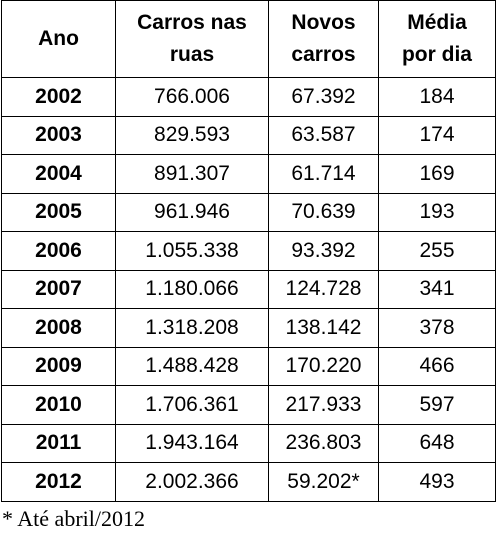 This screenshot has height=535, width=497. I want to click on year-cell: 2005, so click(58, 212).